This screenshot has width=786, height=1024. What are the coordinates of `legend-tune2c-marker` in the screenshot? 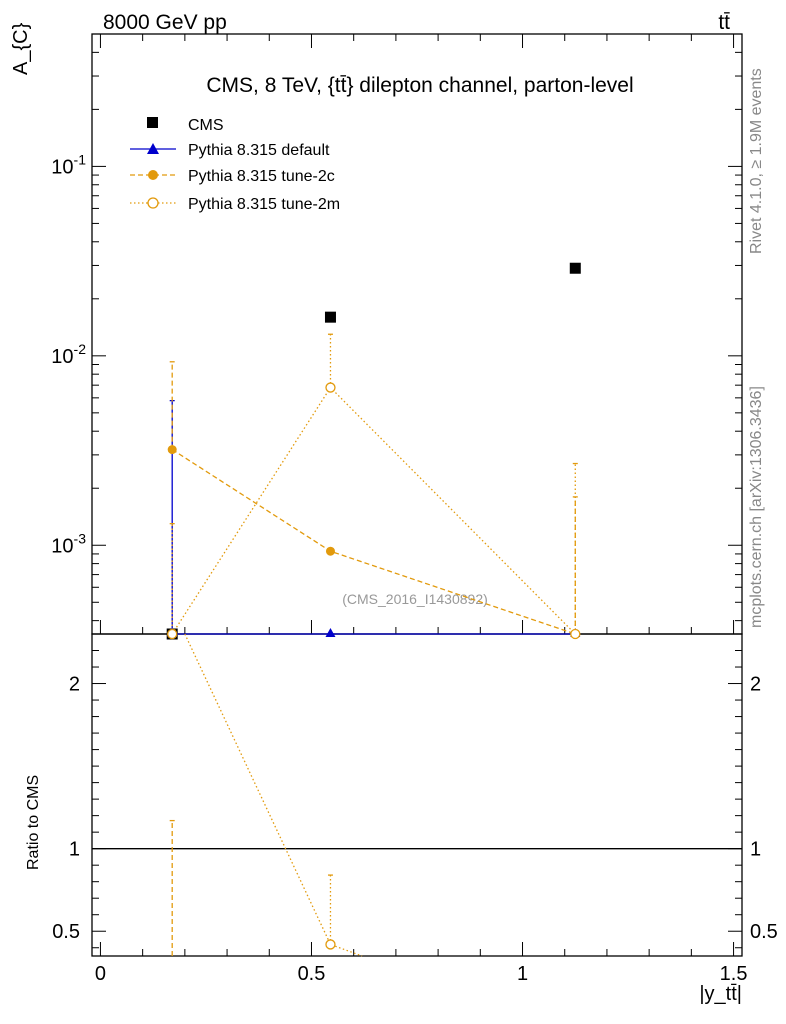 It's located at (153, 175).